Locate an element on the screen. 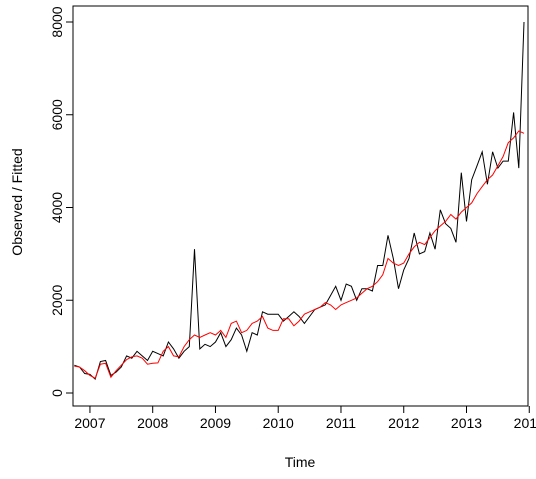 The width and height of the screenshot is (536, 479). x-tick-label: 2007 is located at coordinates (89, 423).